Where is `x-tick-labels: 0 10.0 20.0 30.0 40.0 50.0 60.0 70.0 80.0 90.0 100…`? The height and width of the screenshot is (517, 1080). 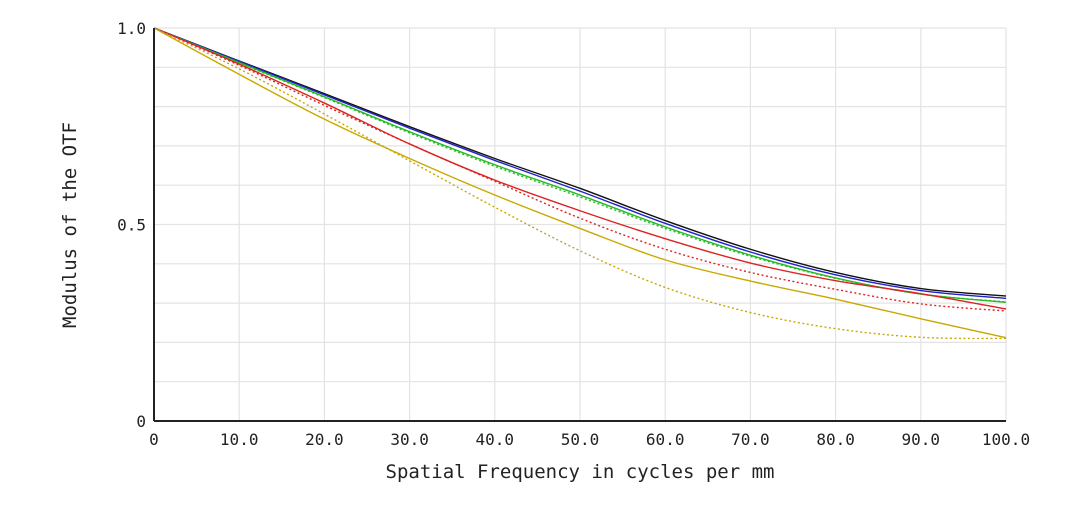
x-tick-labels: 0 10.0 20.0 30.0 40.0 50.0 60.0 70.0 80.0 90.0 100… is located at coordinates (589, 439).